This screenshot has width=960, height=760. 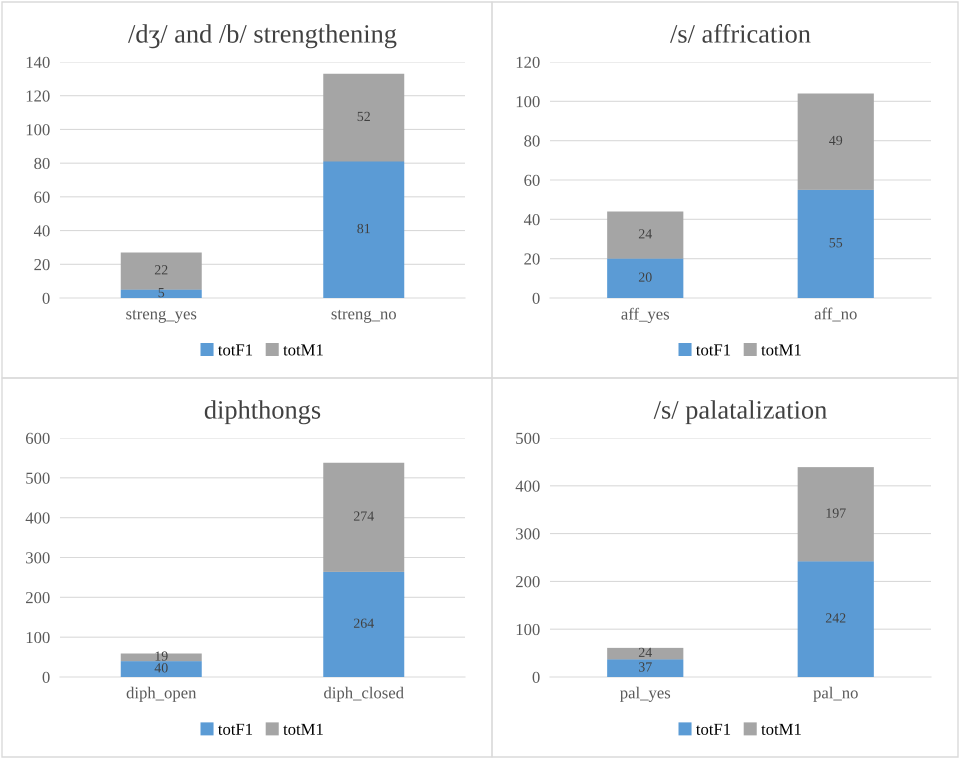 What do you see at coordinates (161, 316) in the screenshot?
I see `x-tick-label: streng_yes` at bounding box center [161, 316].